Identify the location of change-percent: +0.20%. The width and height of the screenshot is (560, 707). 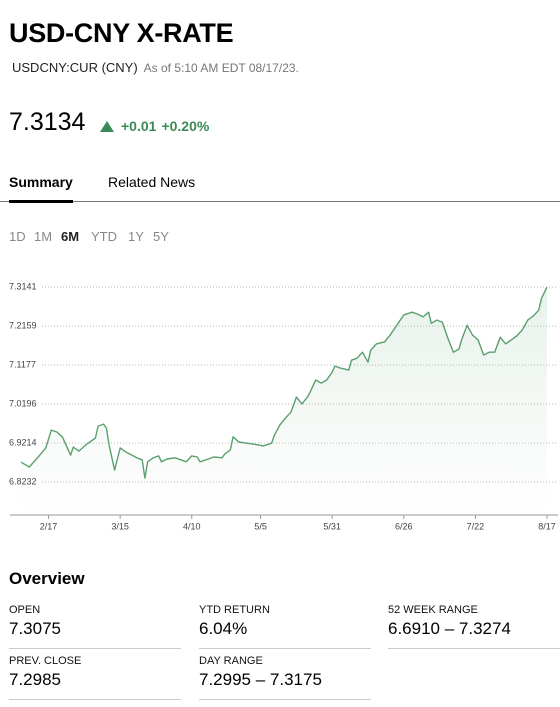
(185, 126).